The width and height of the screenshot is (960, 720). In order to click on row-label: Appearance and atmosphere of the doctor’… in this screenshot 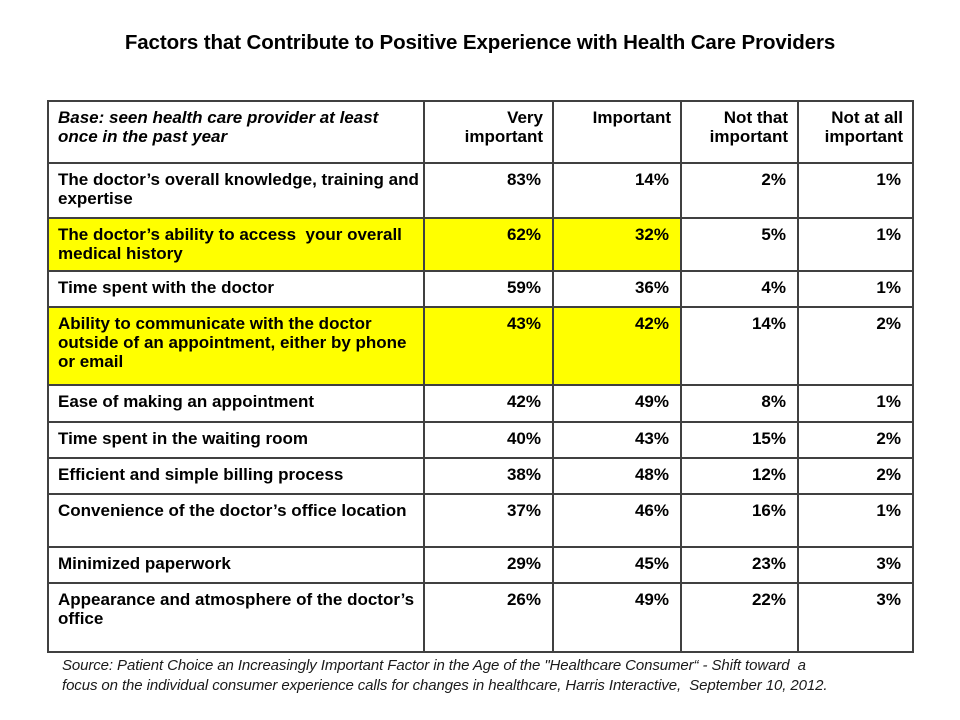, I will do `click(236, 617)`.